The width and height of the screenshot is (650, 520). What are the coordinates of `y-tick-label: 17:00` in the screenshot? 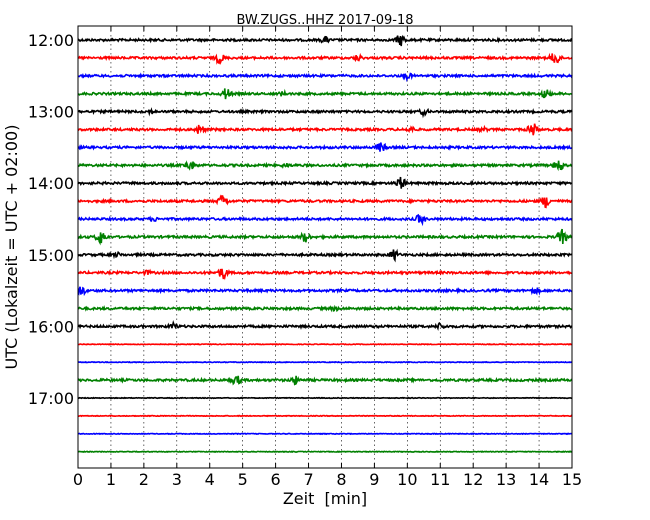 It's located at (51, 398).